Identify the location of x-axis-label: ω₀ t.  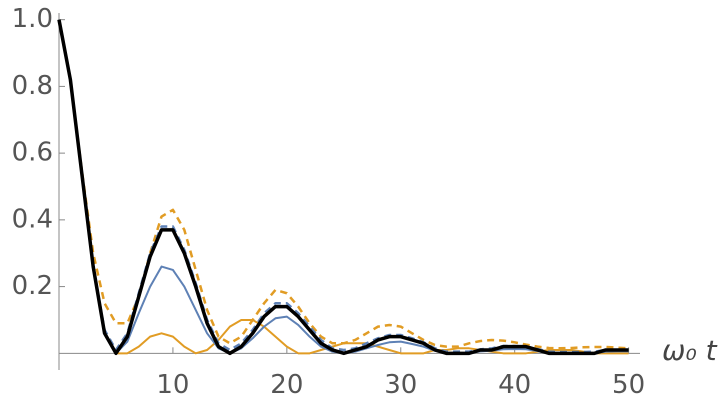
(690, 350).